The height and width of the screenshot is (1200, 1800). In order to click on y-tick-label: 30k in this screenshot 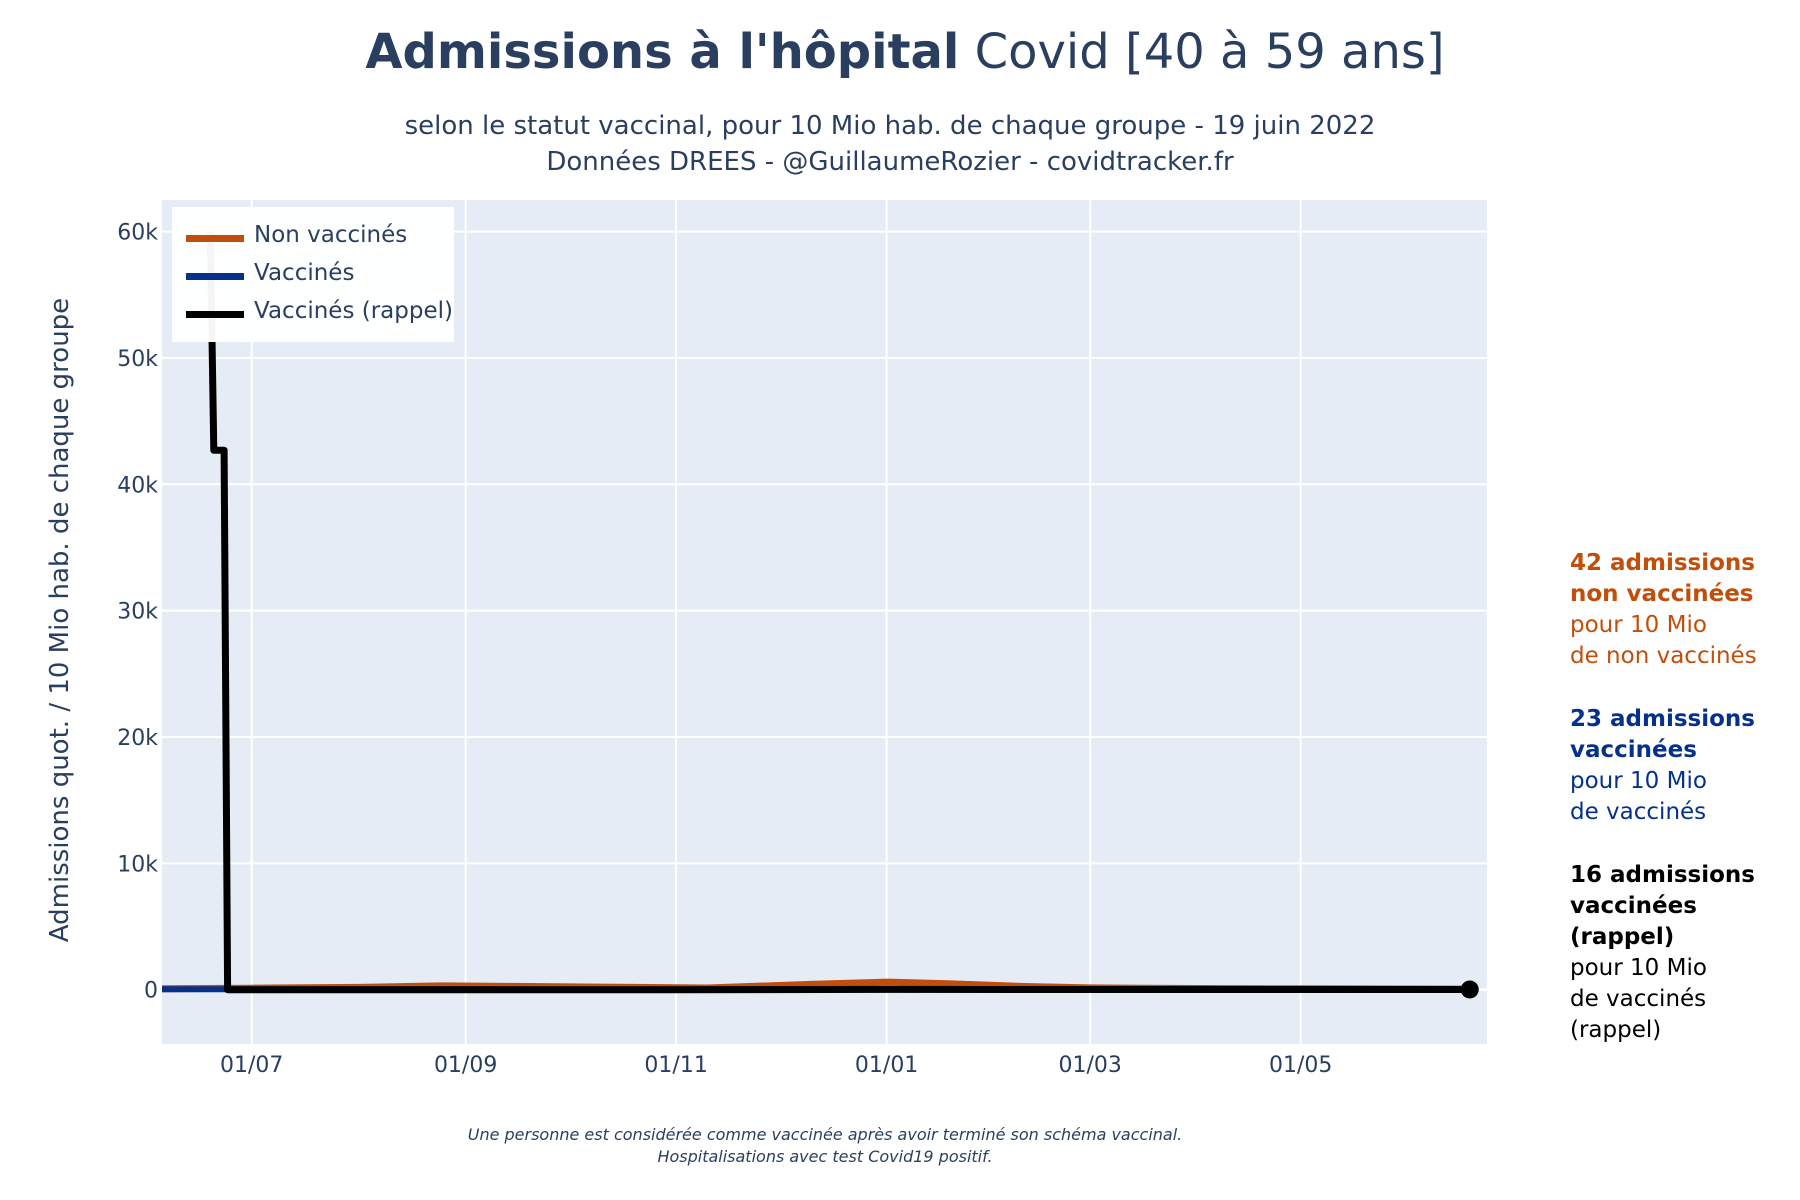, I will do `click(137, 612)`.